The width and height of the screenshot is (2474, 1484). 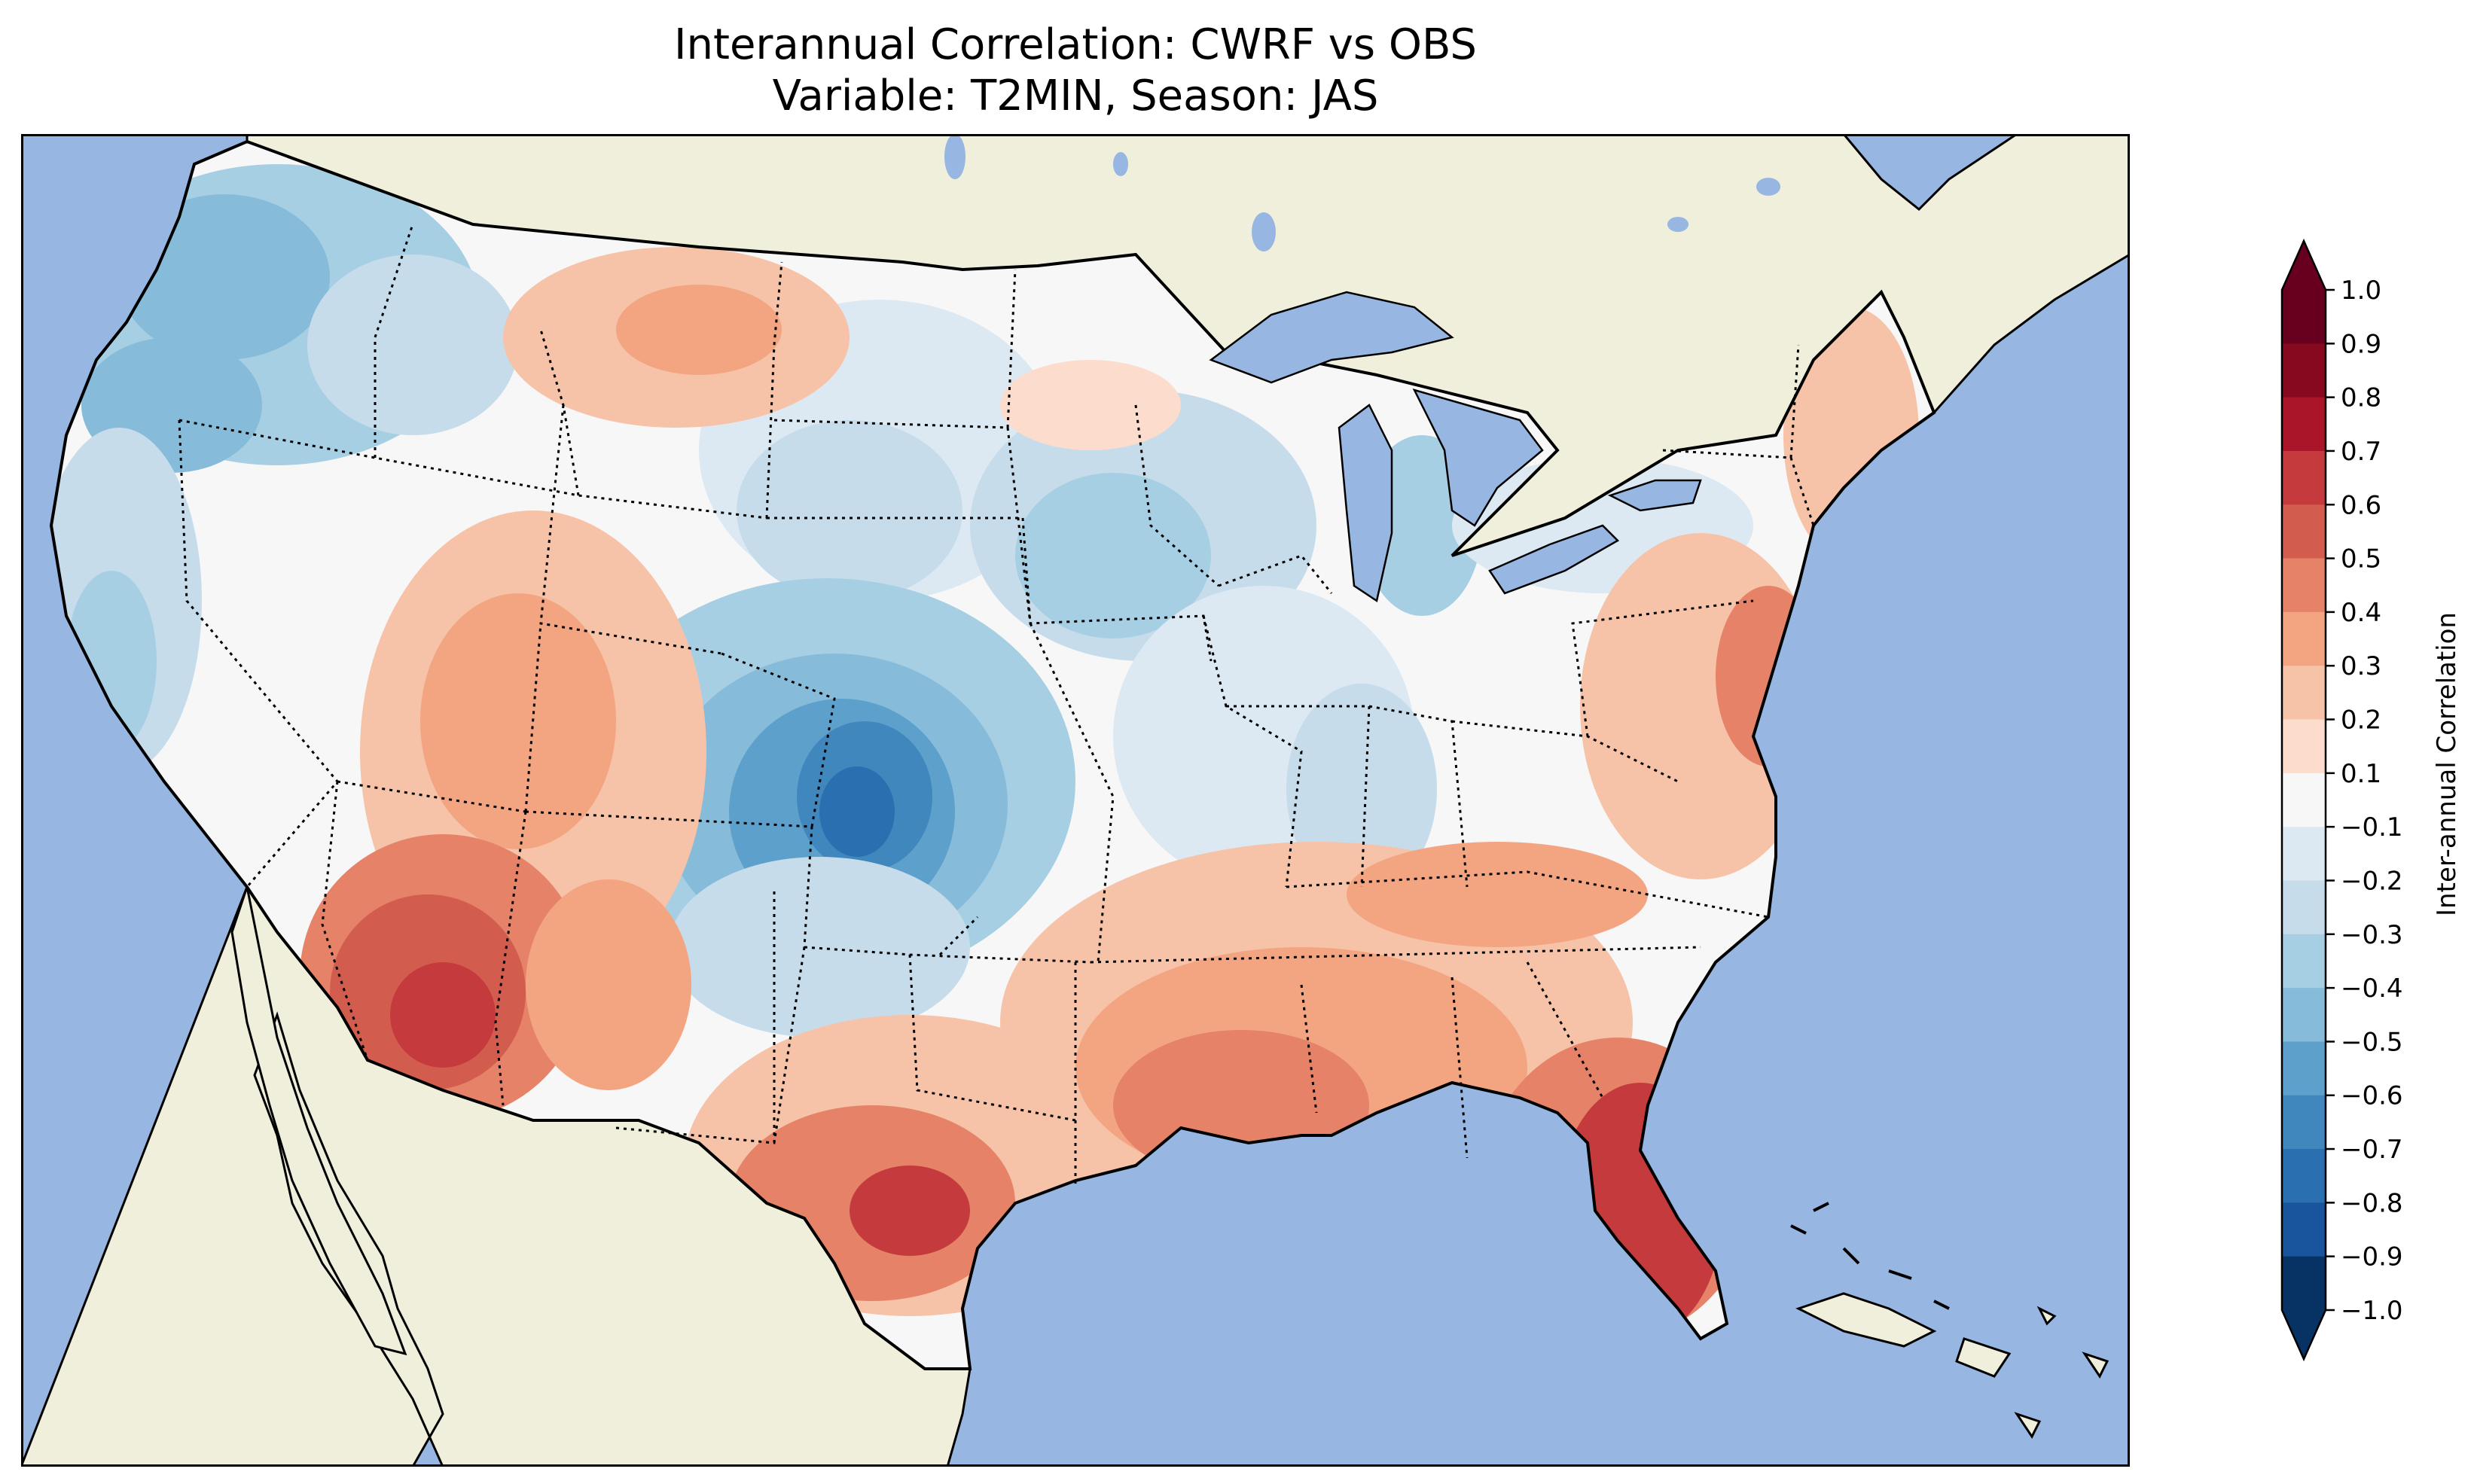 I want to click on canada-lakes, so click(x=1362, y=192).